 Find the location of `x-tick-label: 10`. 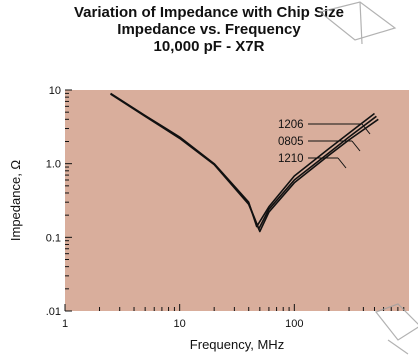

x-tick-label: 10 is located at coordinates (180, 324).